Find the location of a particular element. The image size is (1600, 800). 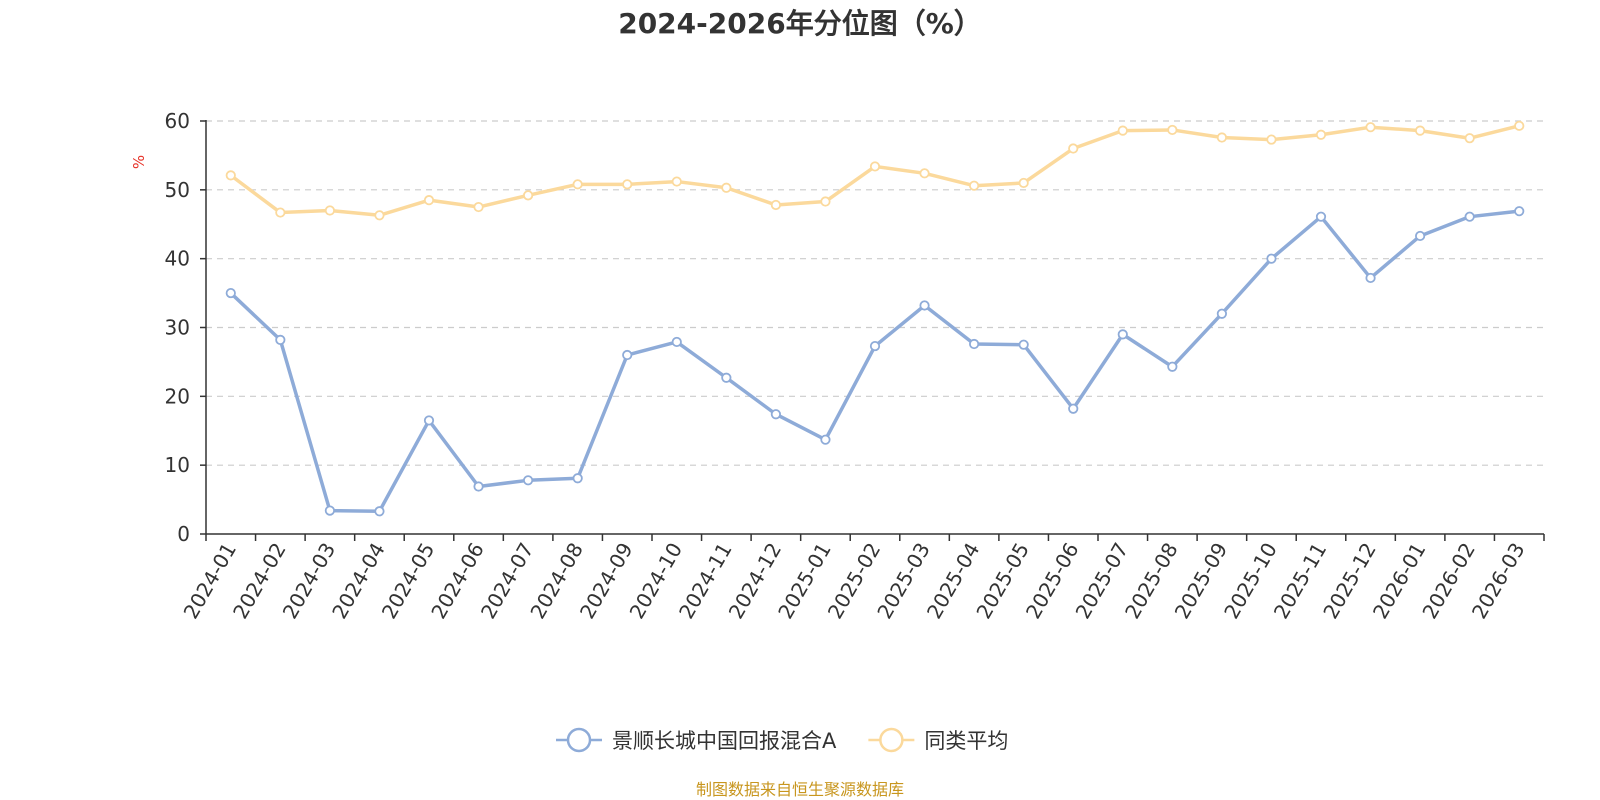

y-tick-label: 50 is located at coordinates (177, 190).